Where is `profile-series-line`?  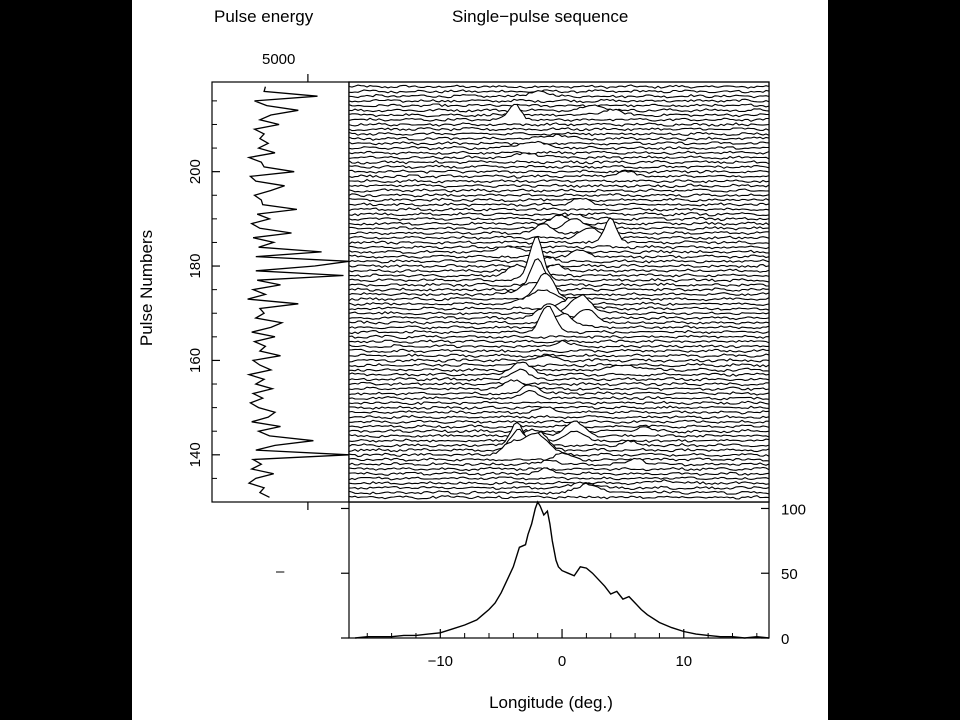
profile-series-line is located at coordinates (562, 569).